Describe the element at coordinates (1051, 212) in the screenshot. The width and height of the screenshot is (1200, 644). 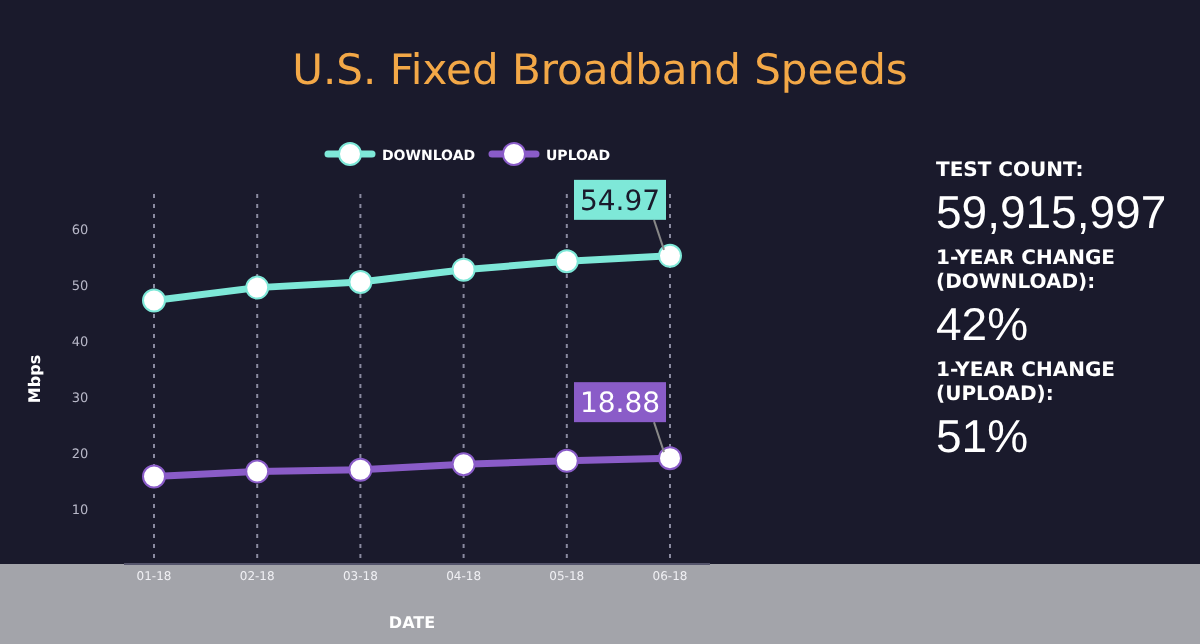
I see `text: 59,915,997` at that location.